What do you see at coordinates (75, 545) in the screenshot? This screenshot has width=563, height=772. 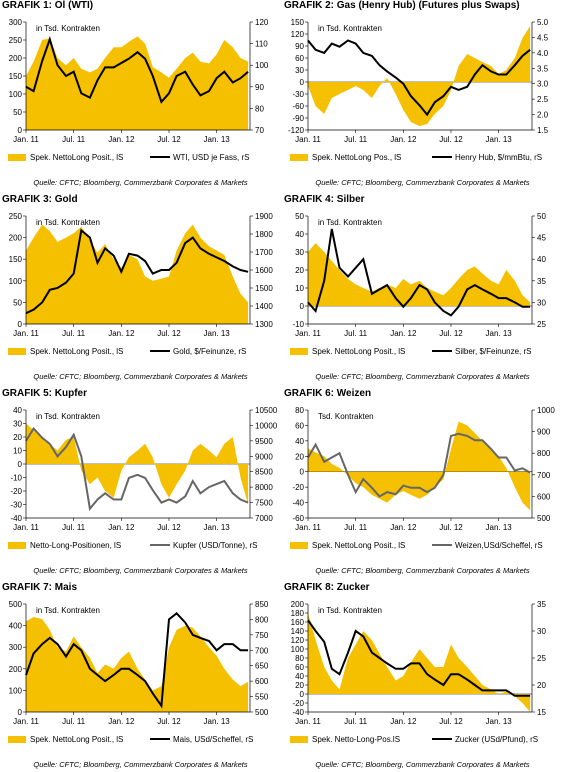 I see `legend-label: Netto-Long-Positionen, lS` at bounding box center [75, 545].